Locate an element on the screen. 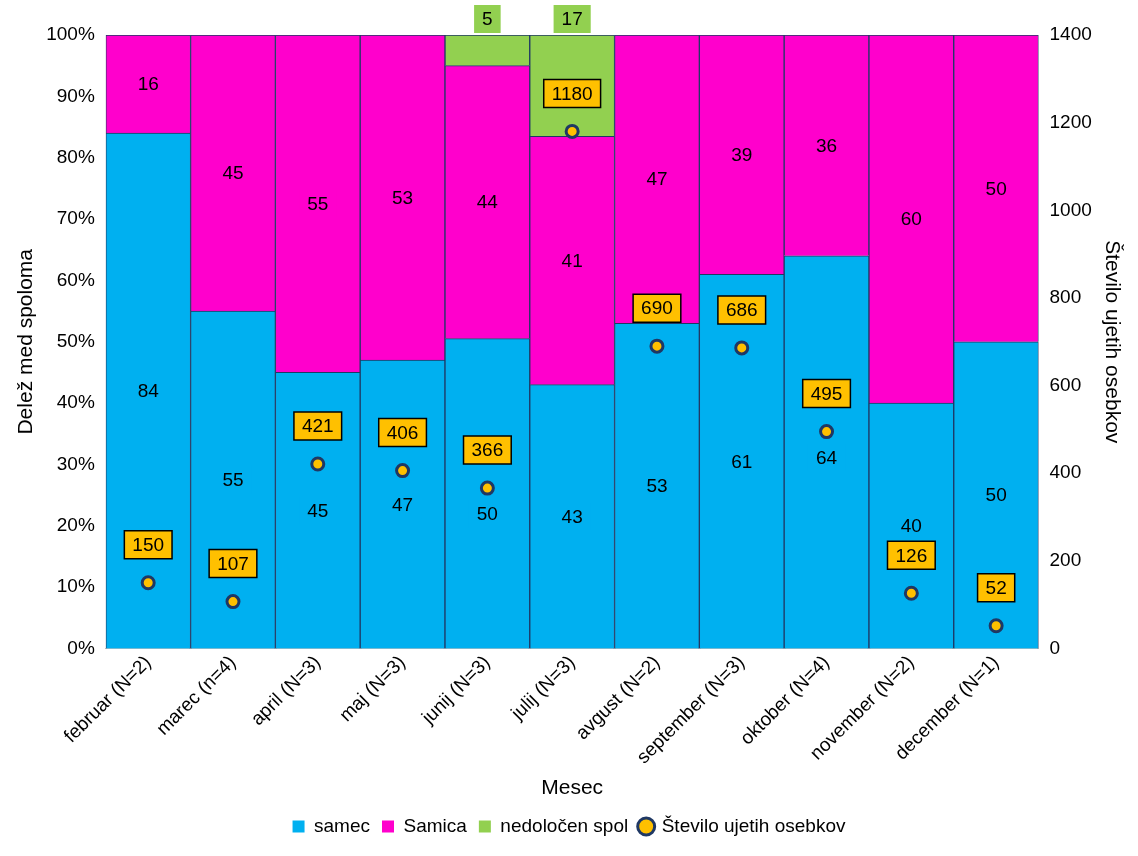 The image size is (1138, 856). data-label: 366 is located at coordinates (487, 450).